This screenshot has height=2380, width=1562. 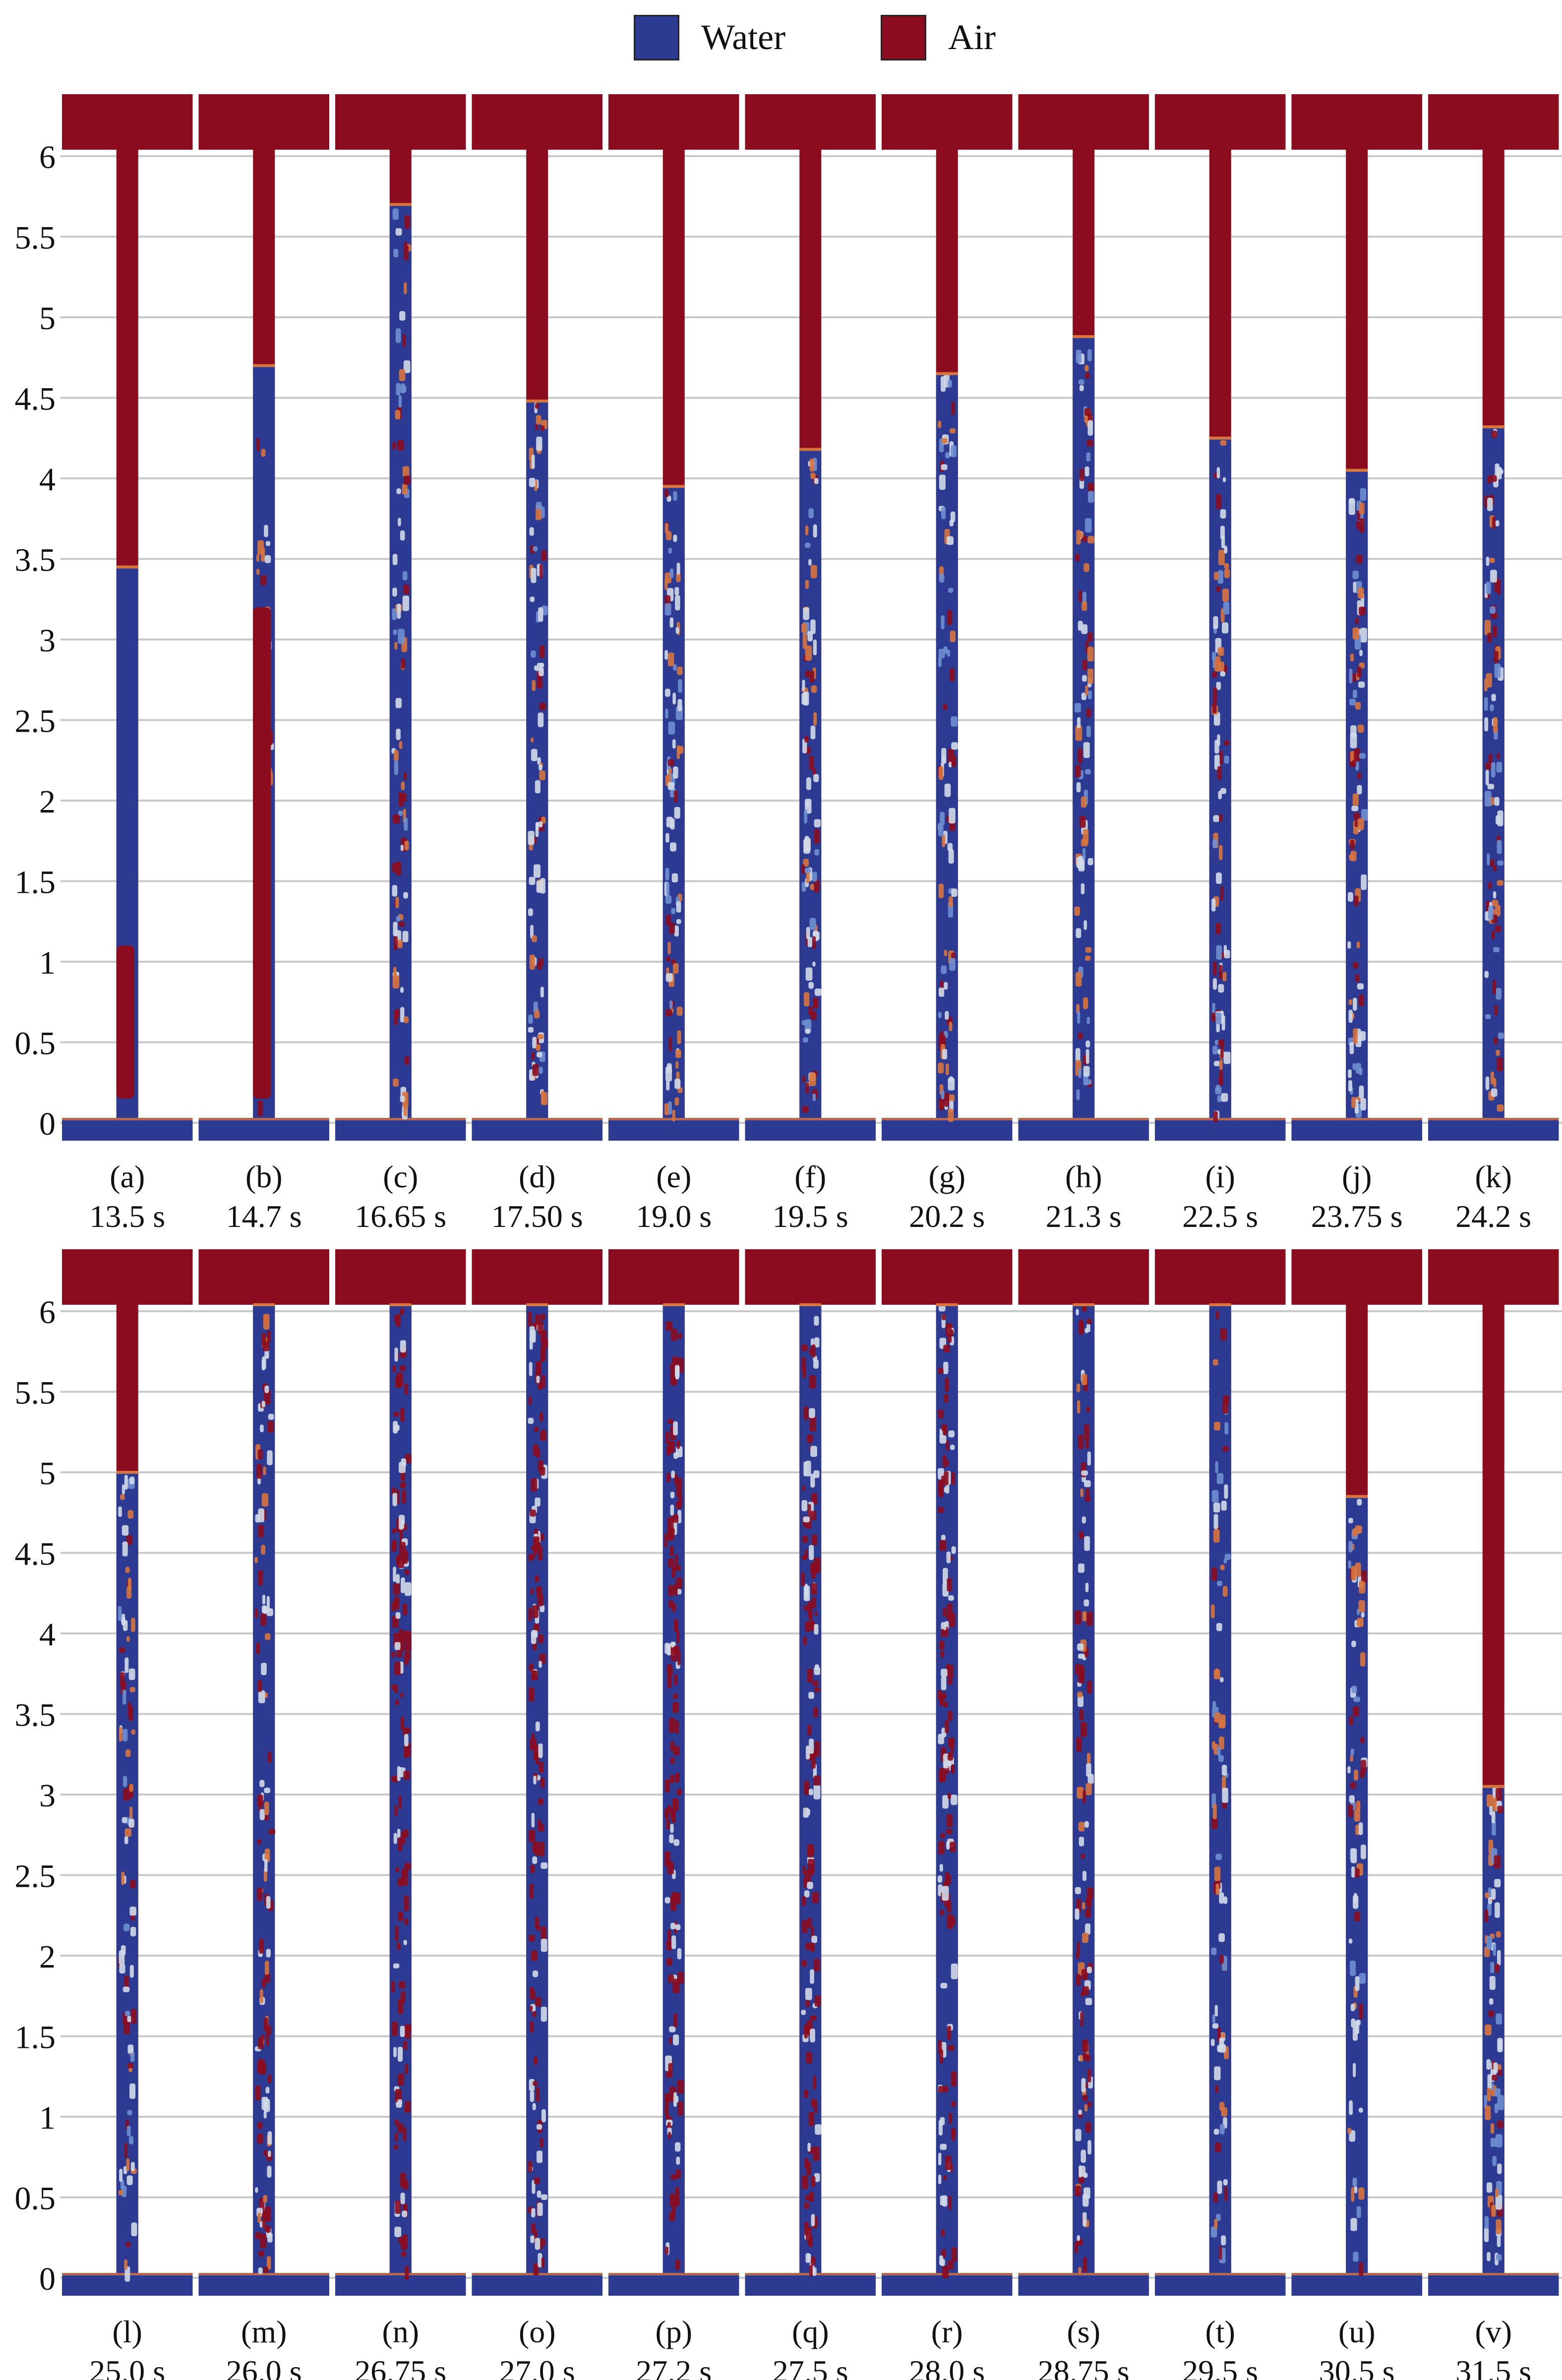 I want to click on frame-time: 27.5 s, so click(x=810, y=2367).